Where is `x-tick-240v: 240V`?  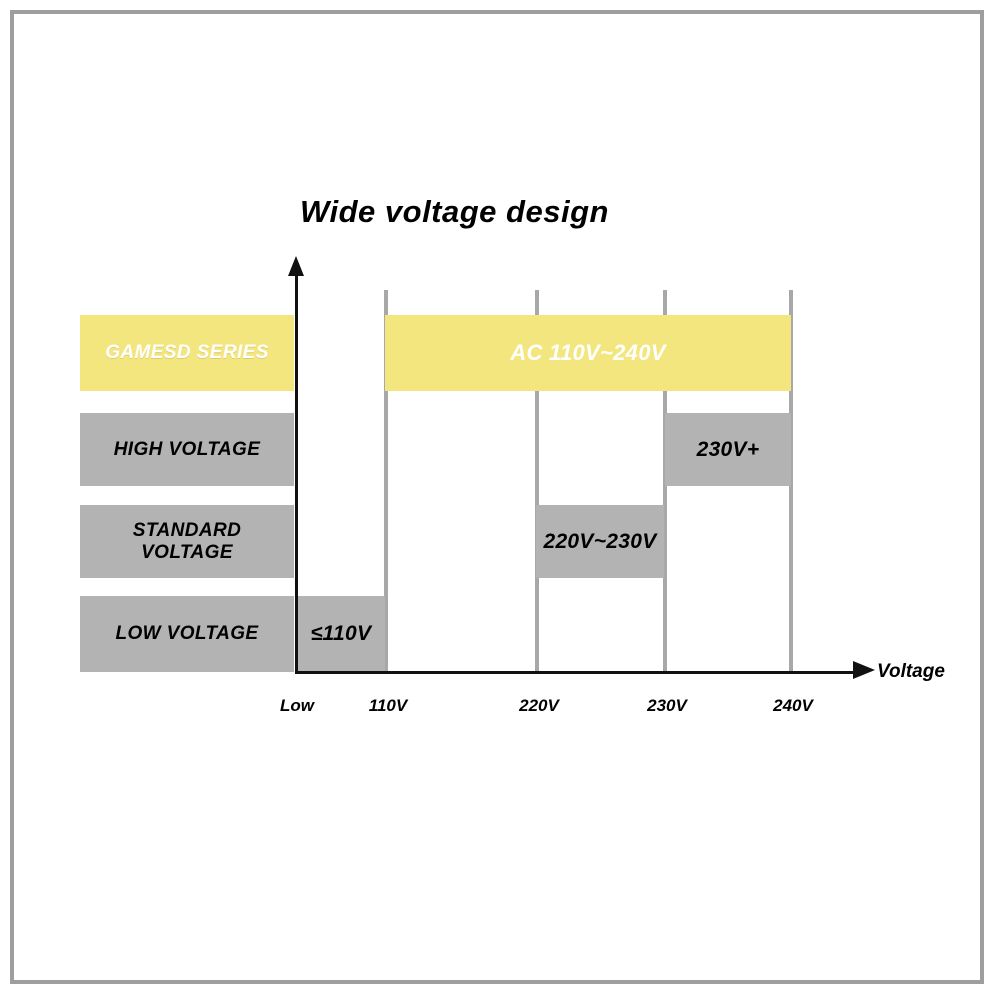
x-tick-240v: 240V is located at coordinates (793, 705).